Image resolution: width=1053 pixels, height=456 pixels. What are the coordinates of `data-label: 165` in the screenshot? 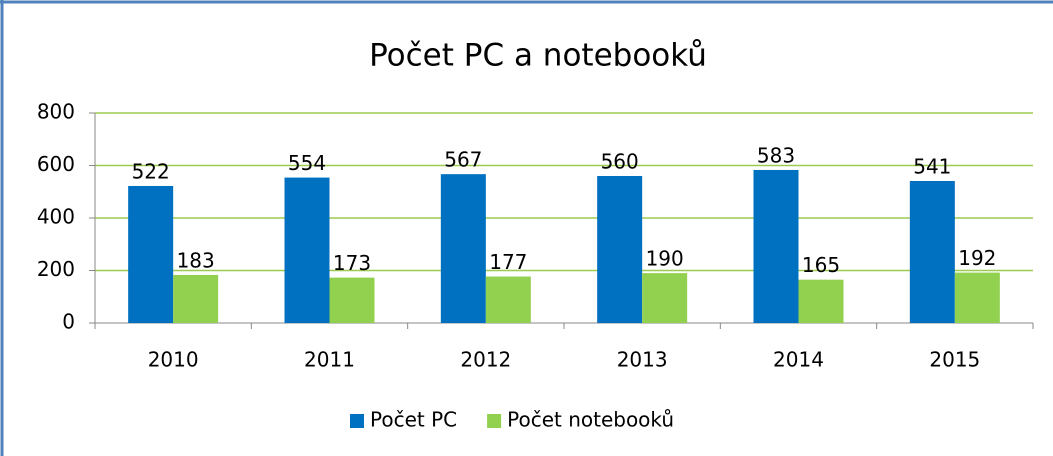 It's located at (821, 265).